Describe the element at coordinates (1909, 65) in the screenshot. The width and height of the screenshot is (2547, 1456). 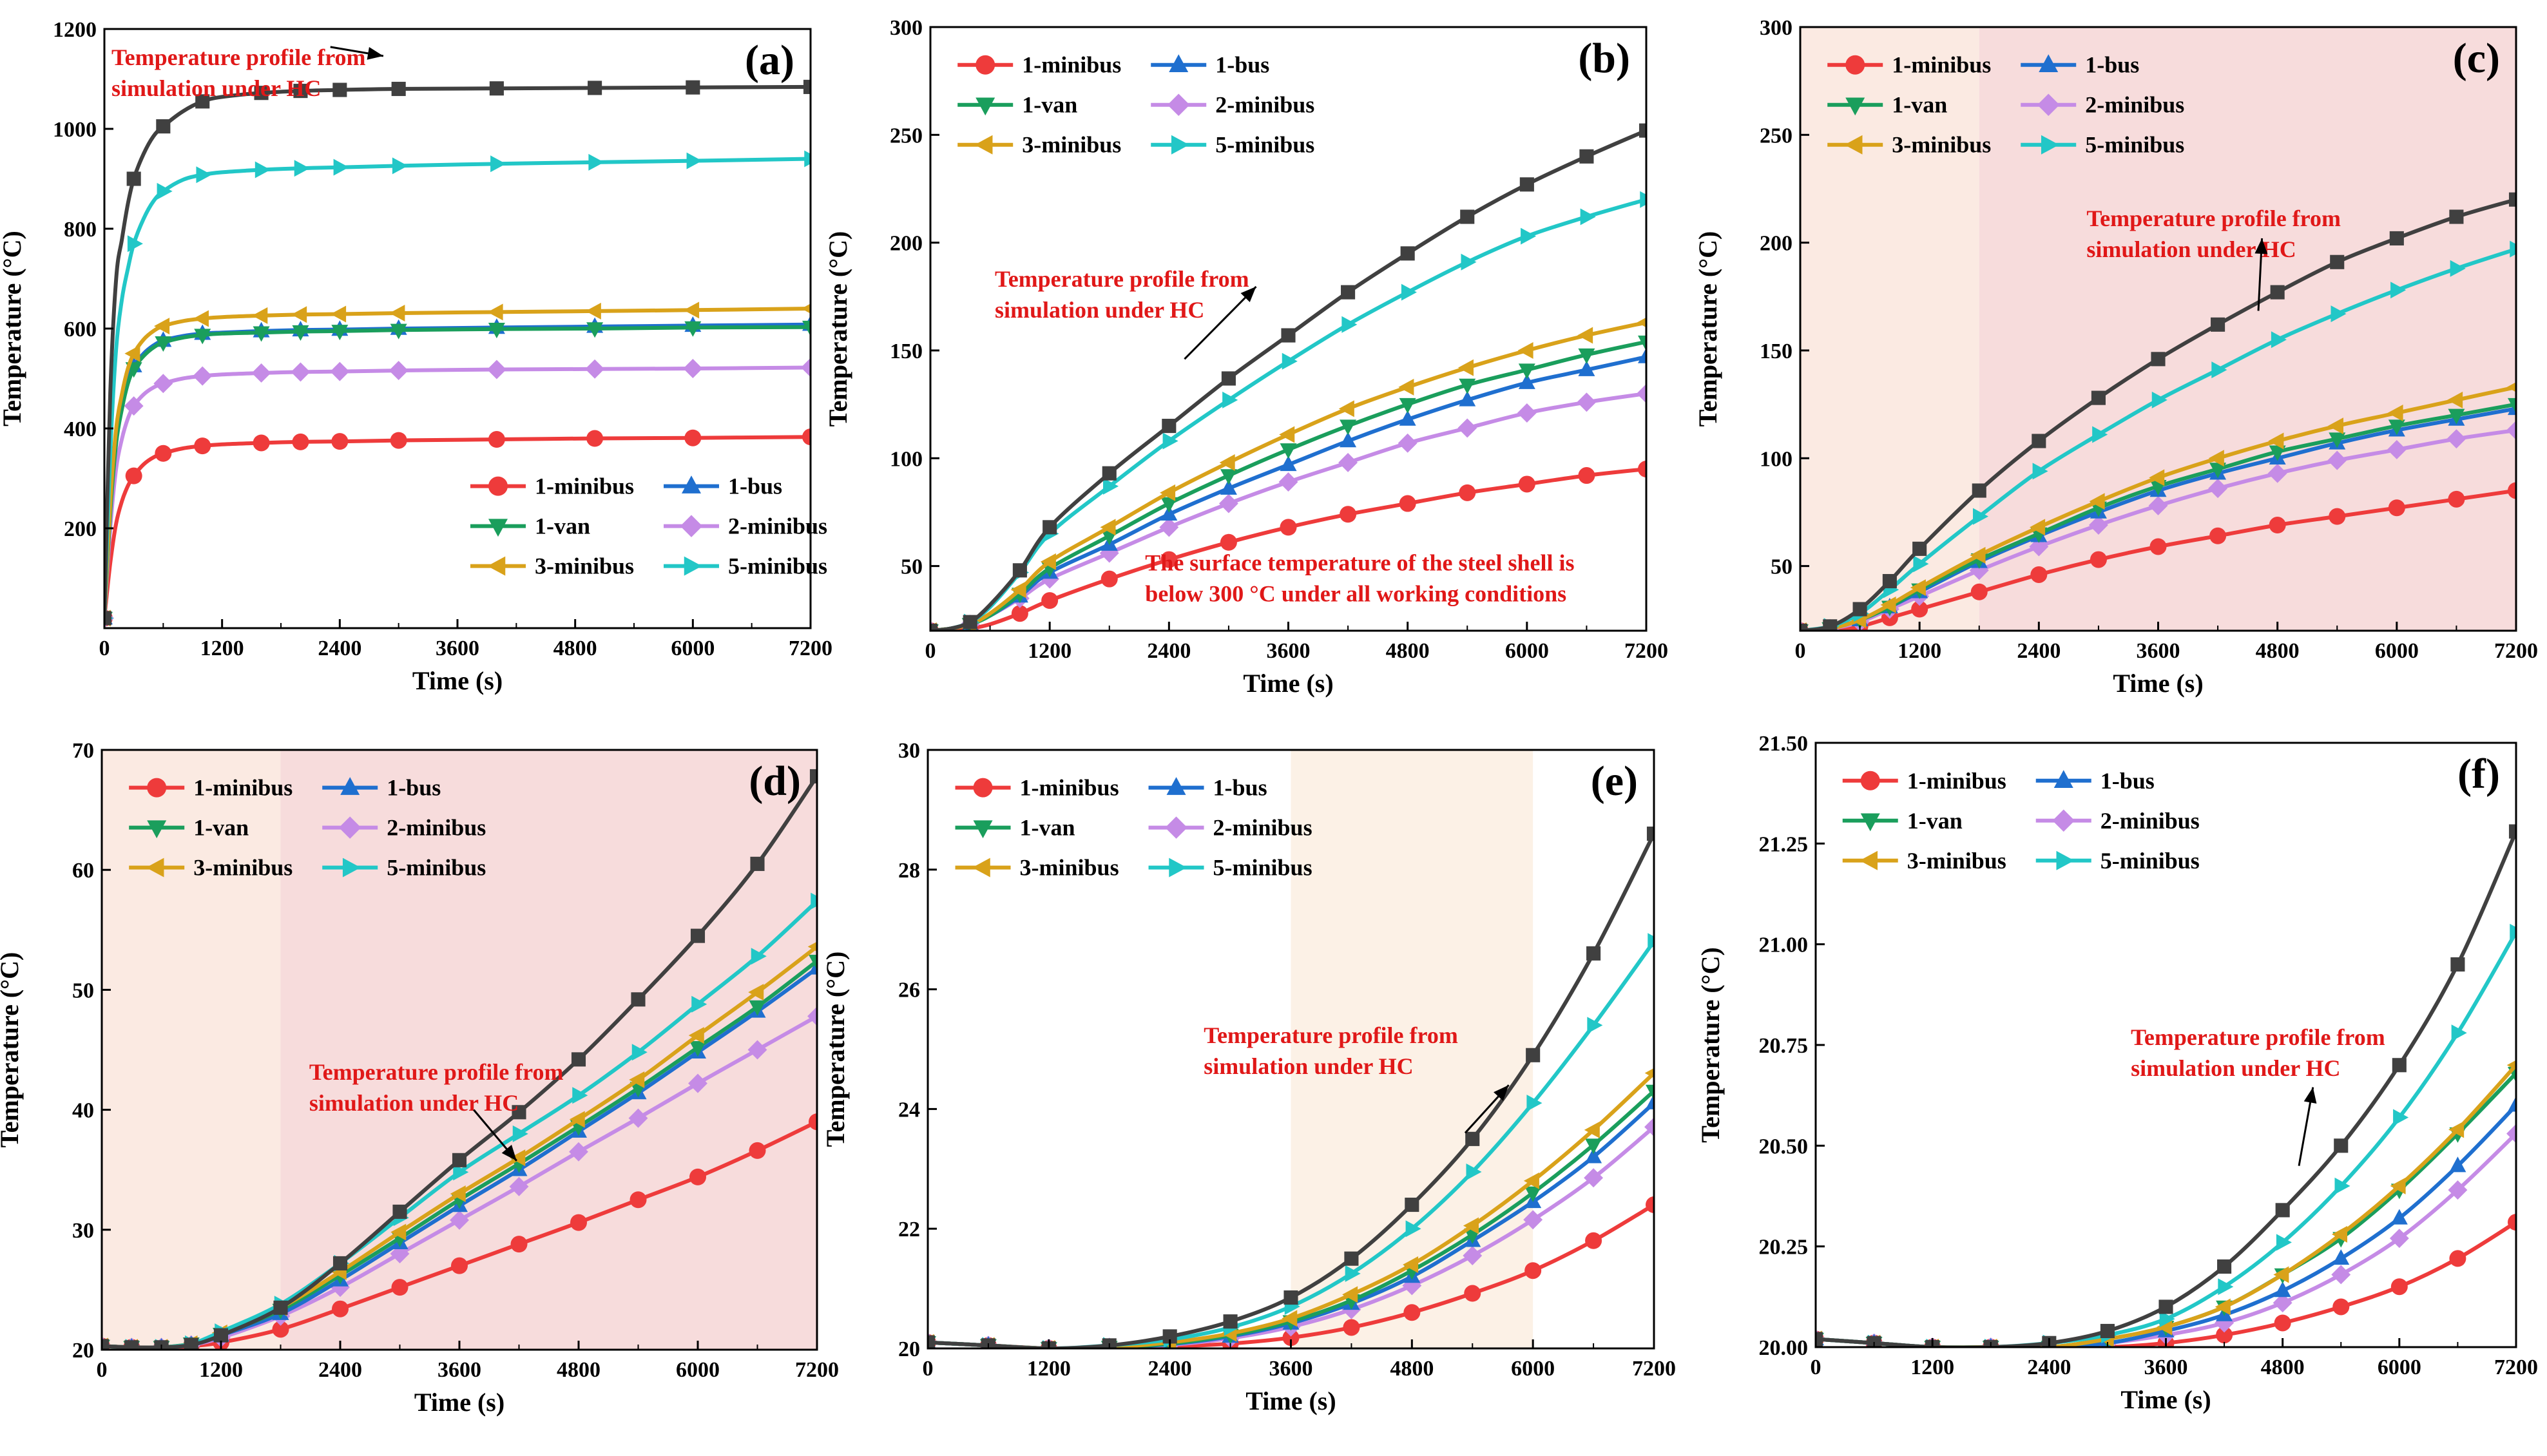
I see `legend-item: 1-minibus` at that location.